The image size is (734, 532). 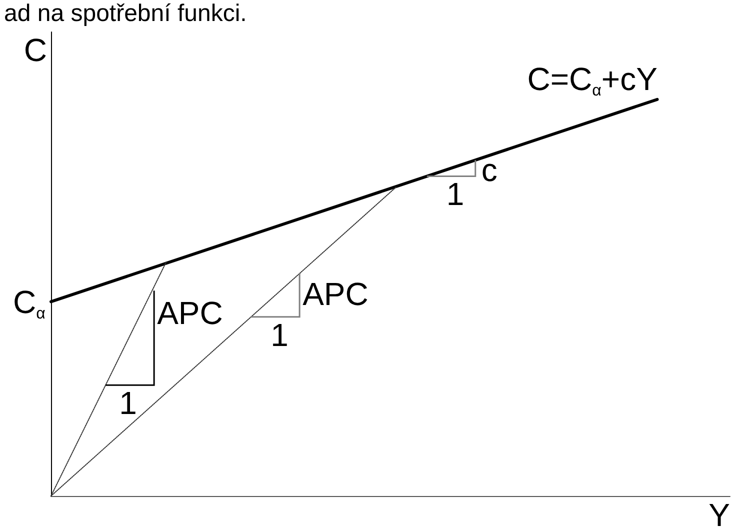 What do you see at coordinates (125, 13) in the screenshot?
I see `chart-title: ad na spotřební funkci.` at bounding box center [125, 13].